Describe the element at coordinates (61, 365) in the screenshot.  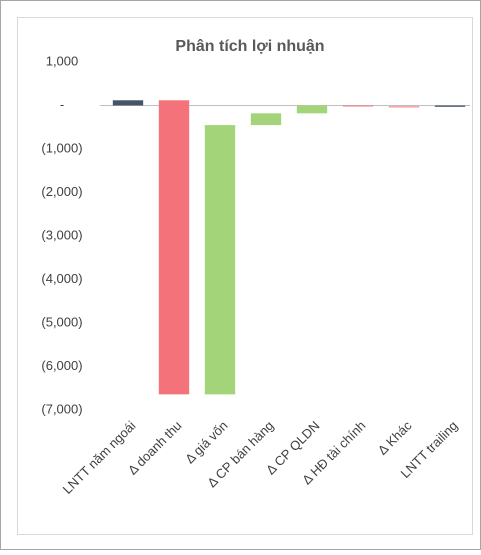
I see `y-tick-label: (6,000)` at that location.